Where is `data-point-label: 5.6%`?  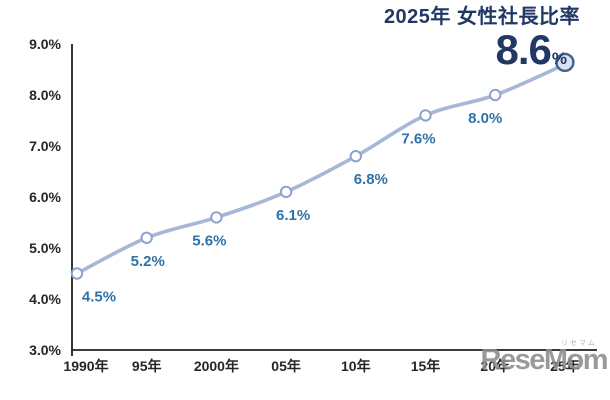
data-point-label: 5.6% is located at coordinates (209, 240).